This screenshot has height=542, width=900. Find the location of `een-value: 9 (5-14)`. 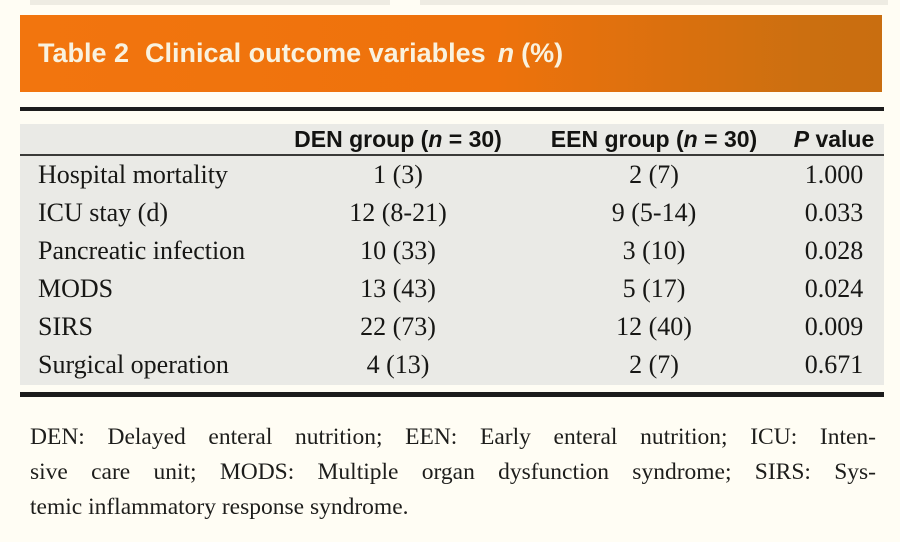

een-value: 9 (5-14) is located at coordinates (654, 212).